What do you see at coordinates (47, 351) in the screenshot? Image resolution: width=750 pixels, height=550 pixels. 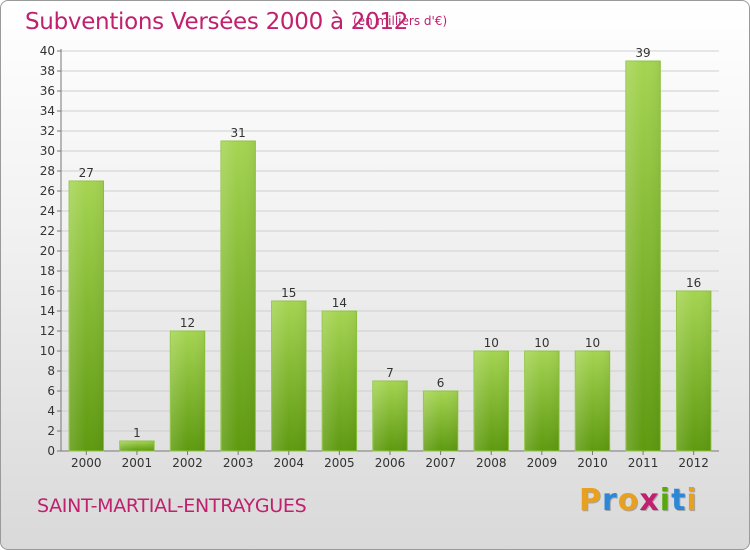 I see `y-tick-label: 10` at bounding box center [47, 351].